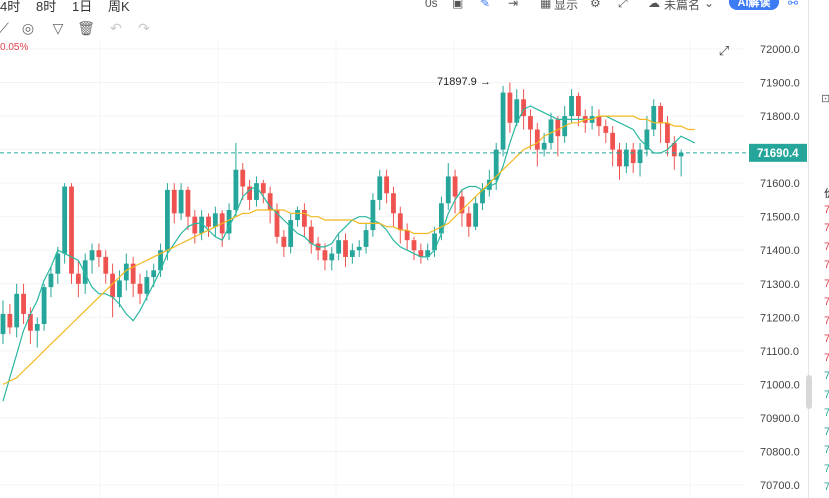 This screenshot has width=829, height=498. Describe the element at coordinates (116, 28) in the screenshot. I see `undo-icon: ↶` at that location.